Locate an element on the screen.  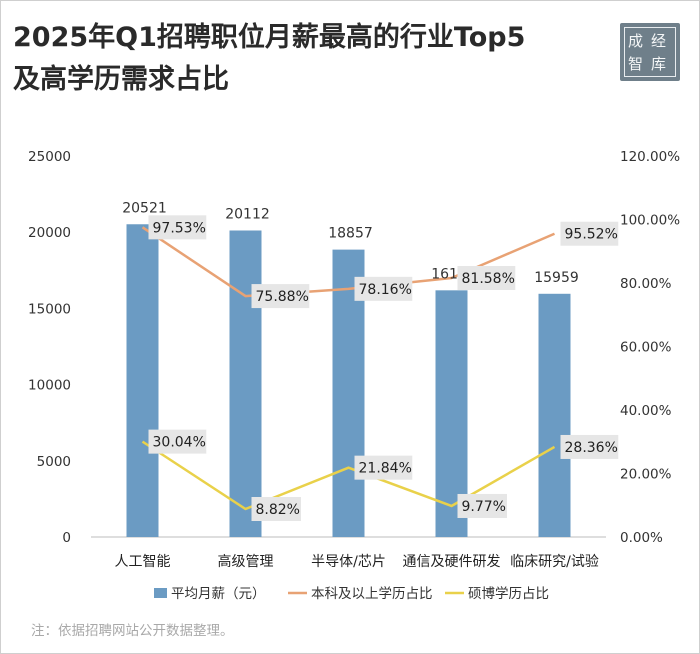
y-left-tick-label: 0 is located at coordinates (66, 538).